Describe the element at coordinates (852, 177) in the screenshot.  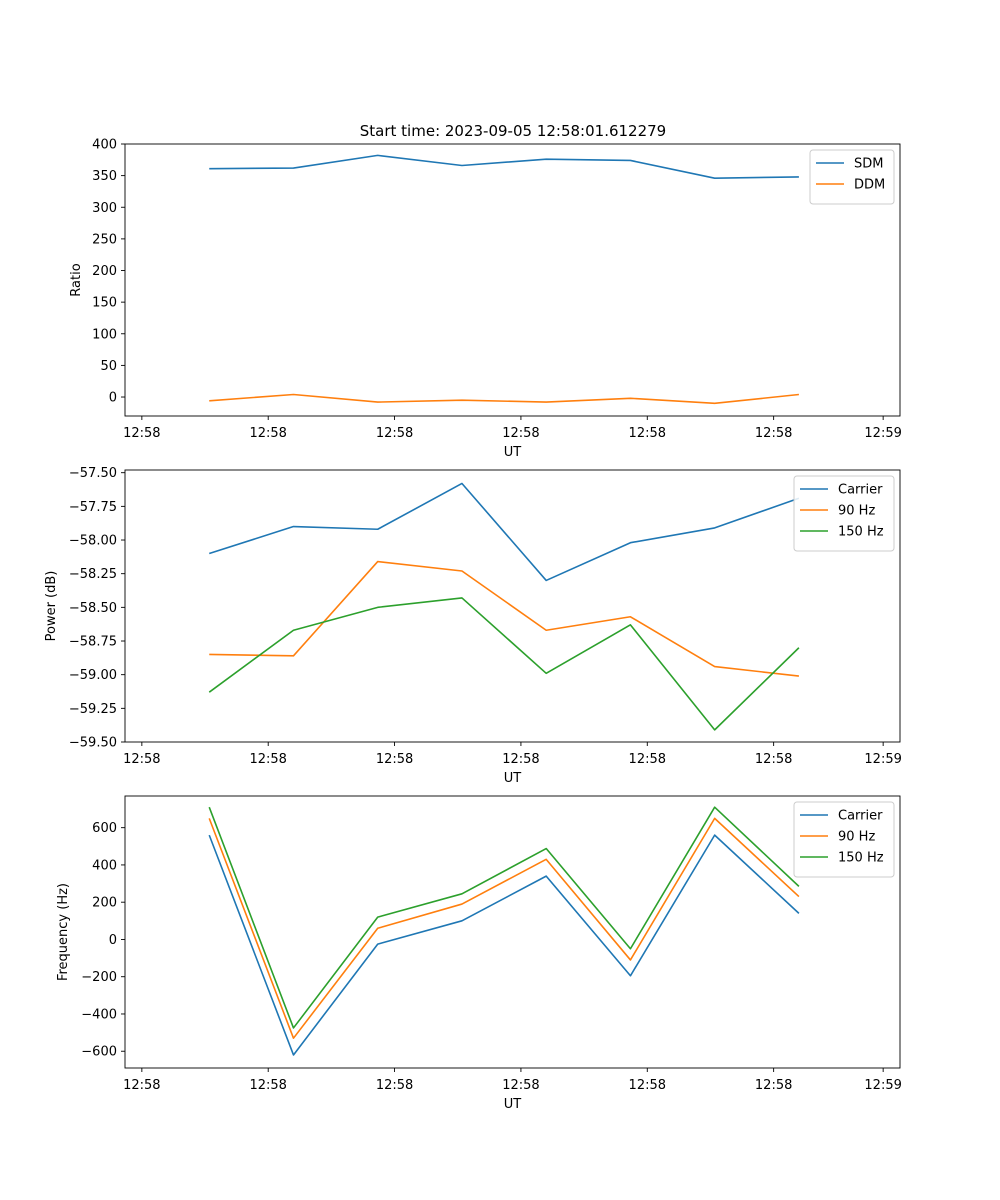
I see `legend: SDM DDM` at that location.